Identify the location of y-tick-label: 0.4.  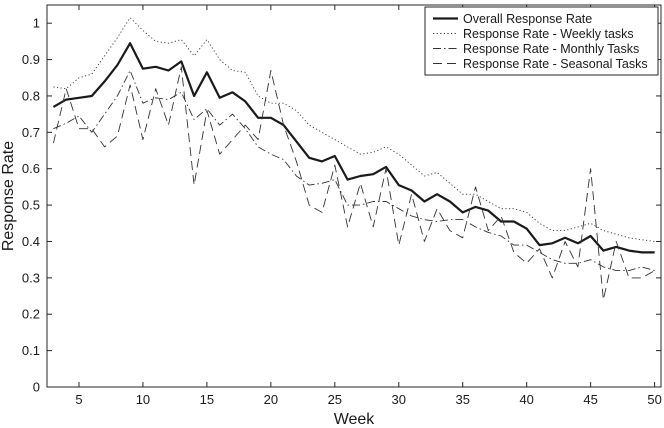
(31, 241).